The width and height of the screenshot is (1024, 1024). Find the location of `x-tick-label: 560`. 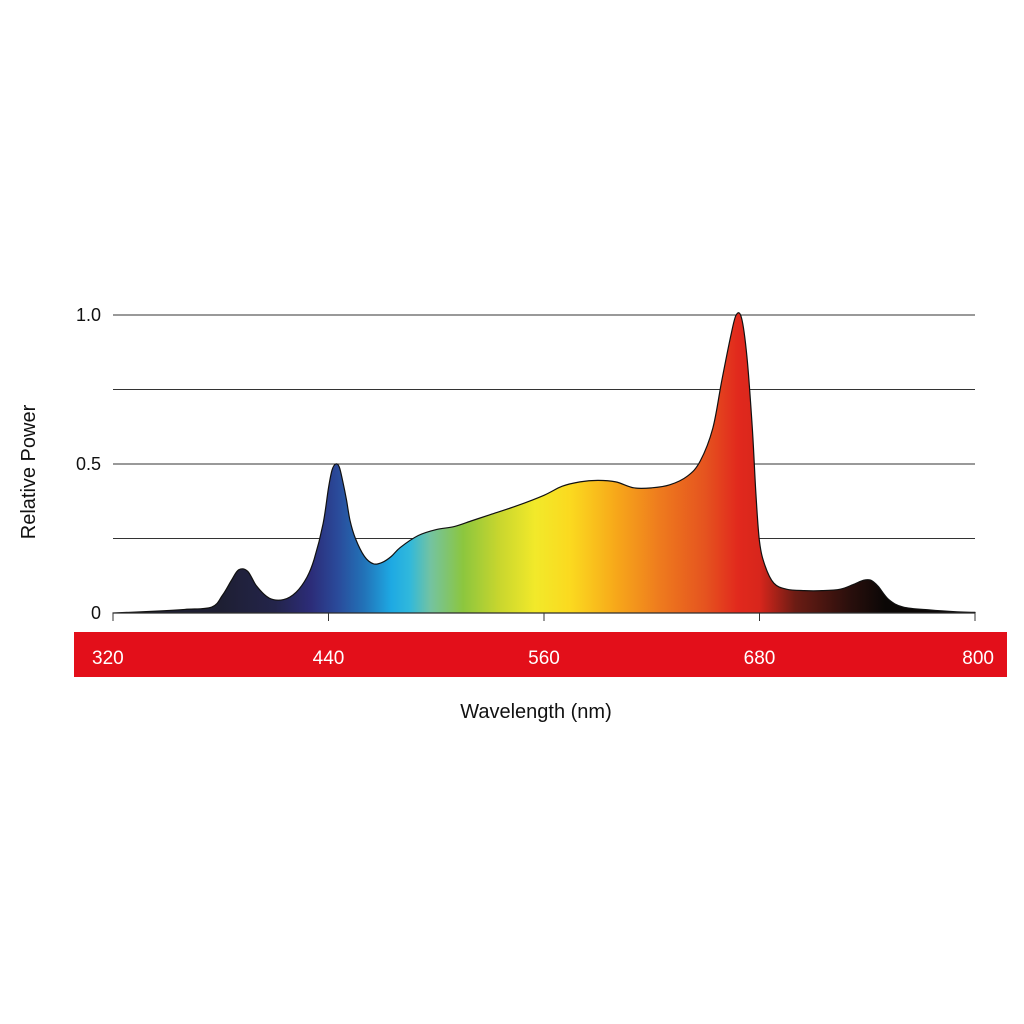

x-tick-label: 560 is located at coordinates (544, 658).